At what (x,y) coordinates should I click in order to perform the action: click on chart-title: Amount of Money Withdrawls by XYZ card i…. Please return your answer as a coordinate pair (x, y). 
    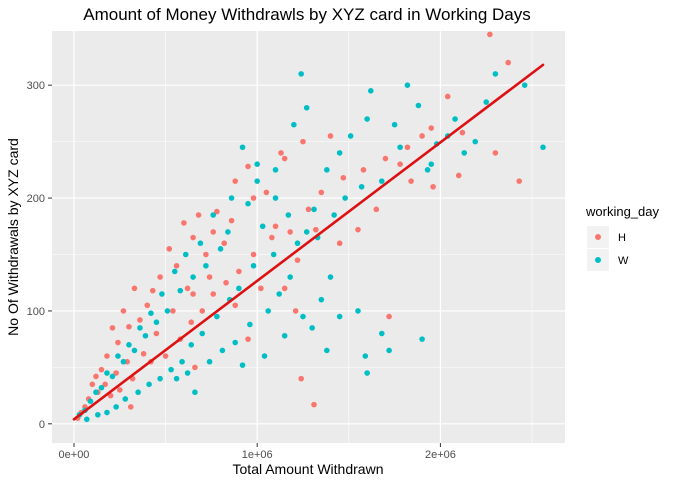
    Looking at the image, I should click on (307, 14).